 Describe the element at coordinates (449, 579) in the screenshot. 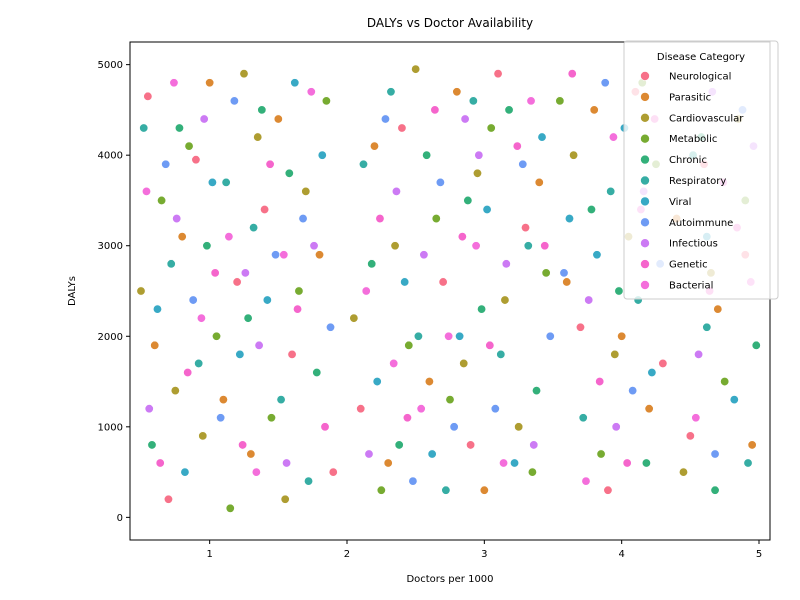

I see `x-axis-label: Doctors per 1000` at that location.